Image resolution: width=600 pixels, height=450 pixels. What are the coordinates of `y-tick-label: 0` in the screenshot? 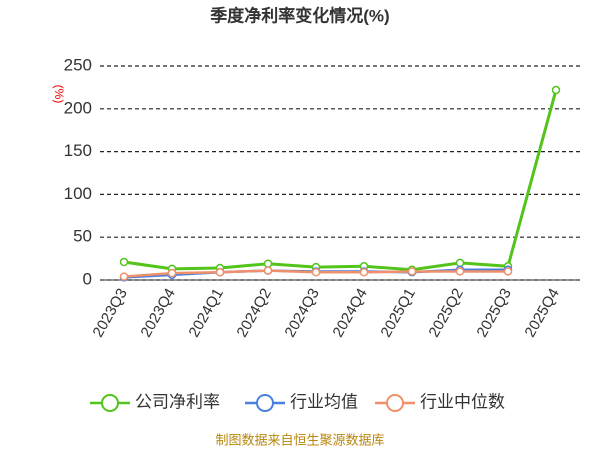 It's located at (87, 278).